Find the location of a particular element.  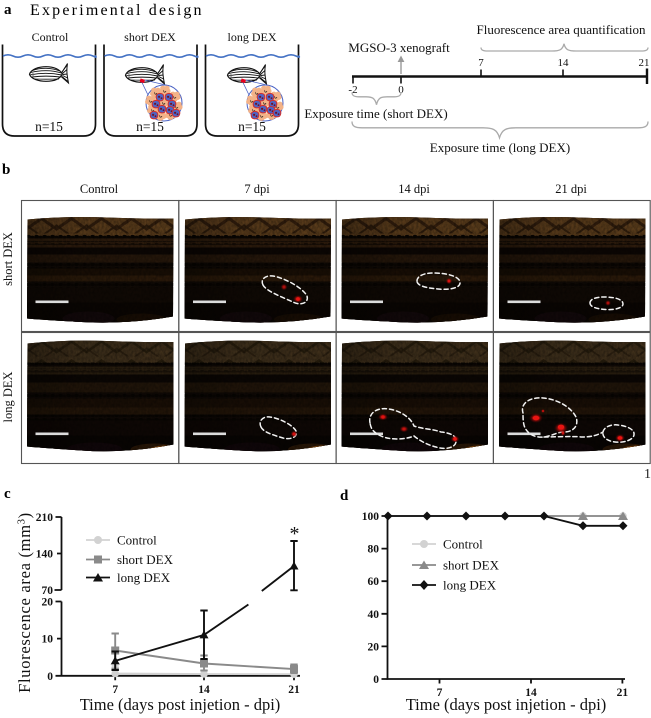

svg-text: b is located at coordinates (6, 170).